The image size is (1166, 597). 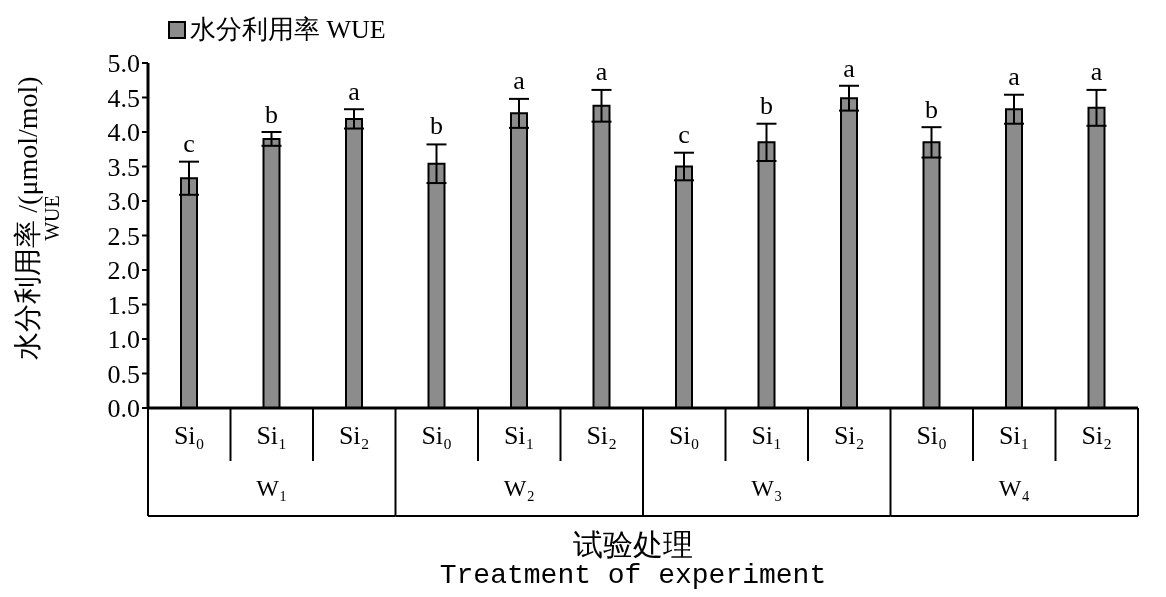 I want to click on text: W₃, so click(x=767, y=488).